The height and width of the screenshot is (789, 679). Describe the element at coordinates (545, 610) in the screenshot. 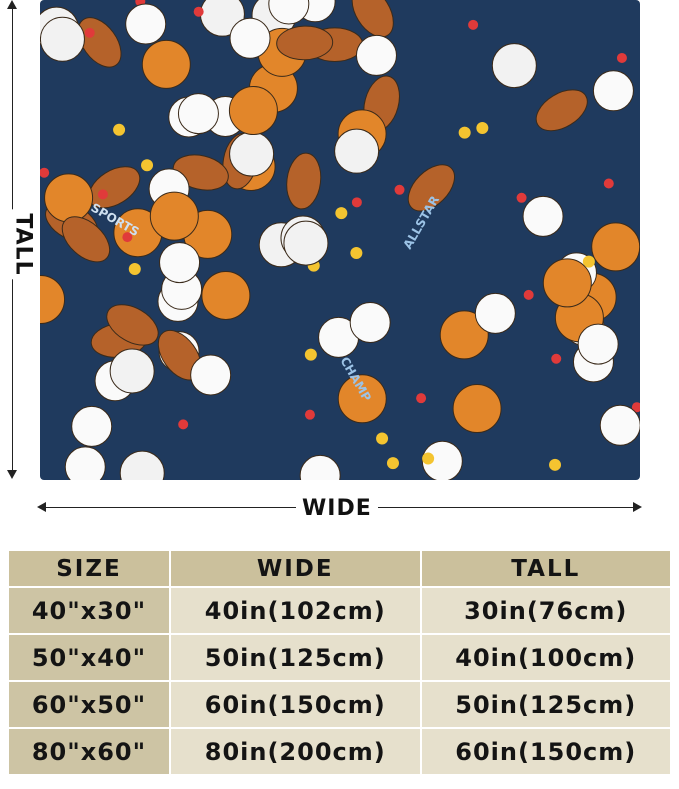

I see `tall-cell: 30in(76cm)` at that location.